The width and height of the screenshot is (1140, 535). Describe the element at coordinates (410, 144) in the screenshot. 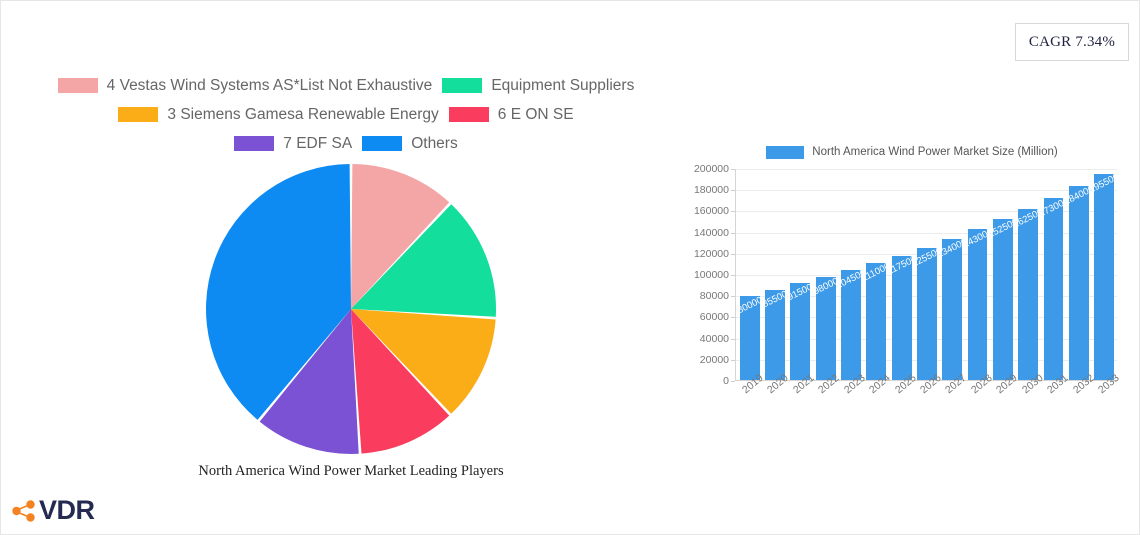

I see `legend-item-others: Others` at that location.